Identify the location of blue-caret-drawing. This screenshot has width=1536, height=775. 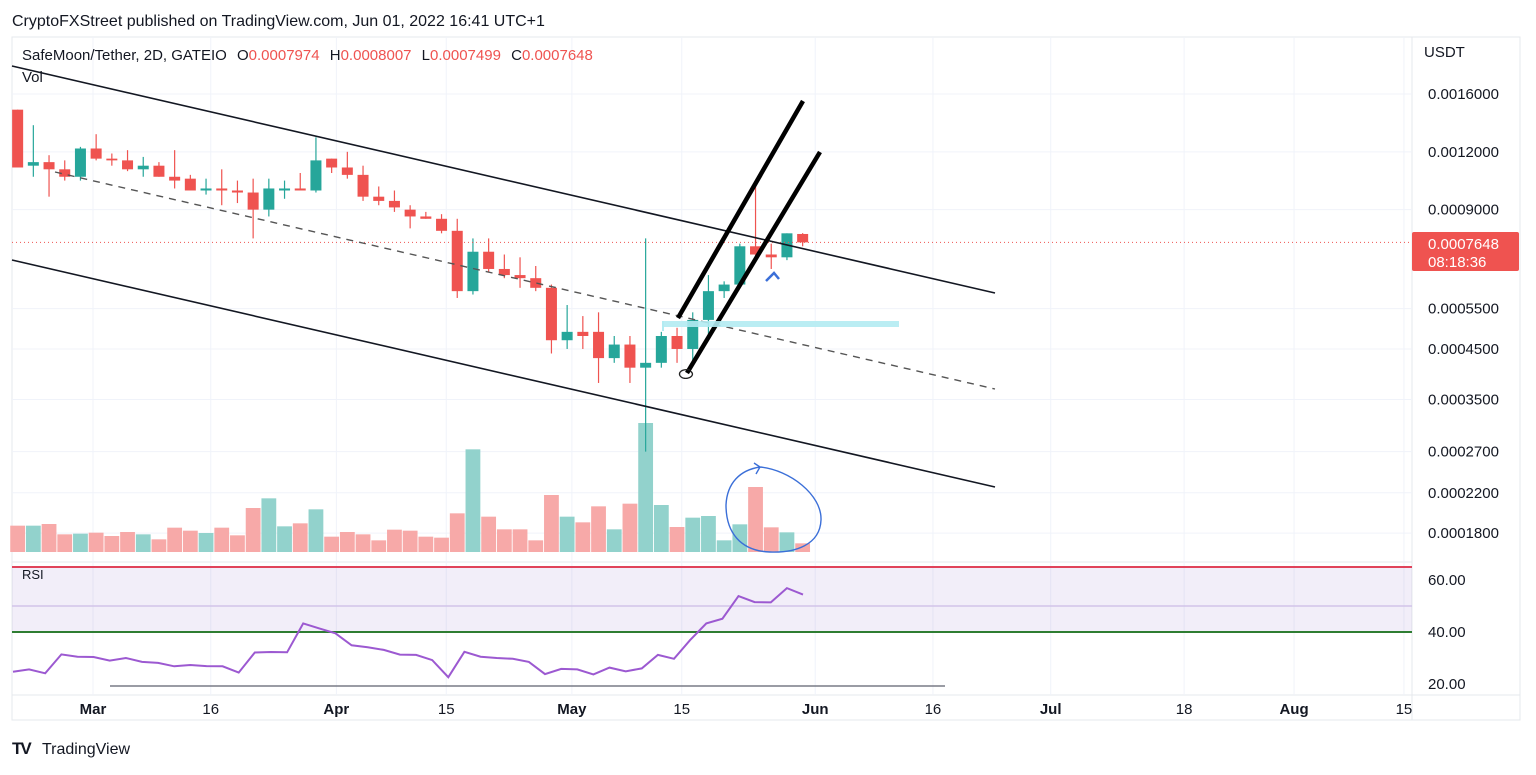
(772, 276).